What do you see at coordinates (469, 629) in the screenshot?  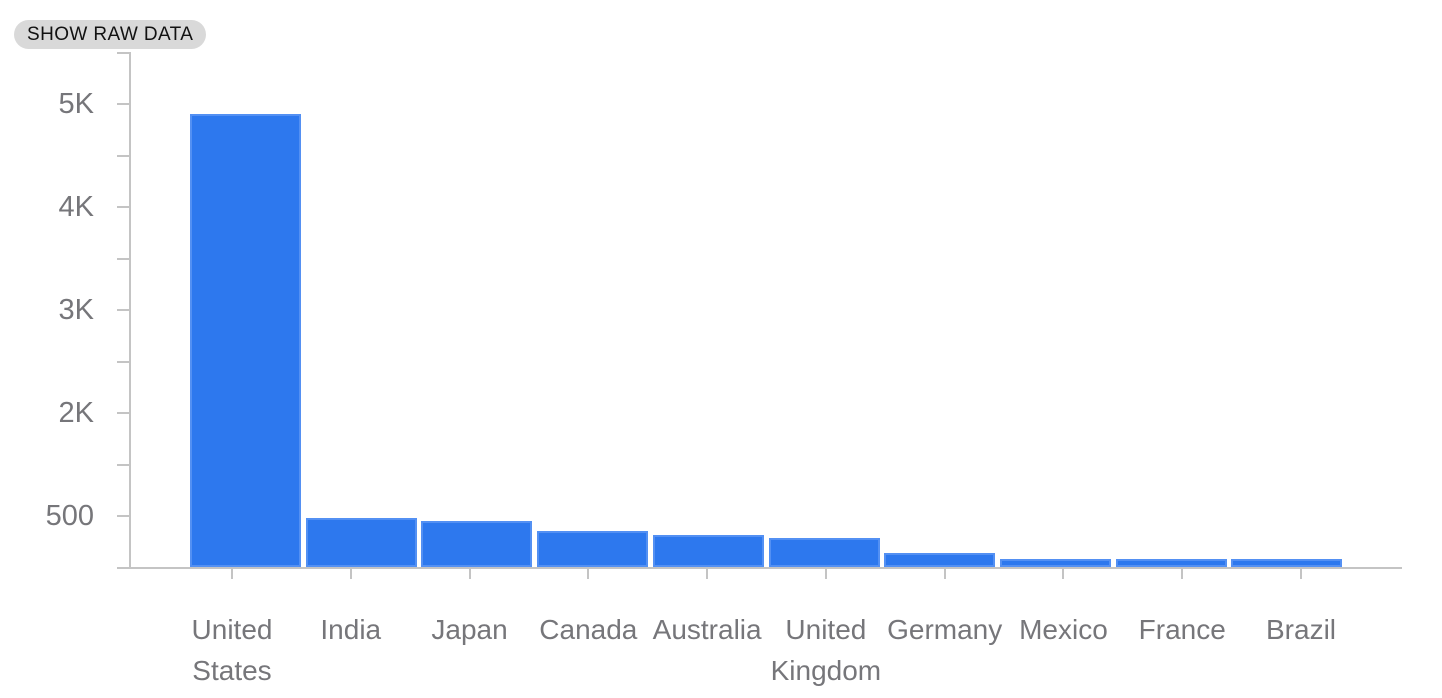 I see `x-axis-label: Japan` at bounding box center [469, 629].